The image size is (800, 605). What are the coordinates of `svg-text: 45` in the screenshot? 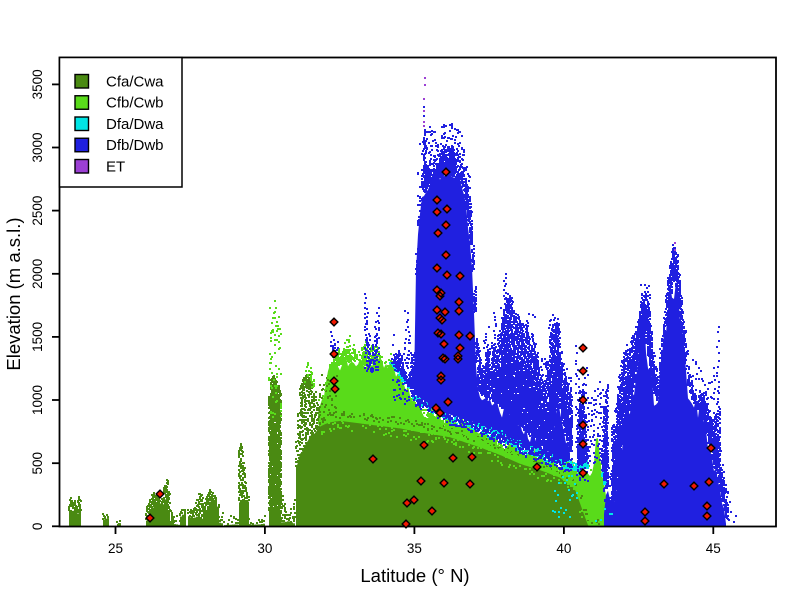 It's located at (713, 548).